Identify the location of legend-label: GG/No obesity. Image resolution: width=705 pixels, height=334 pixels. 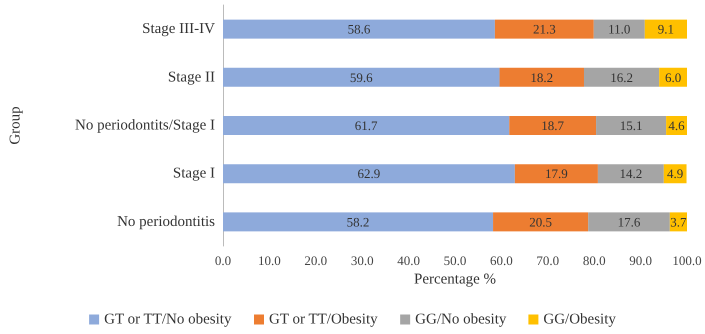
(461, 320).